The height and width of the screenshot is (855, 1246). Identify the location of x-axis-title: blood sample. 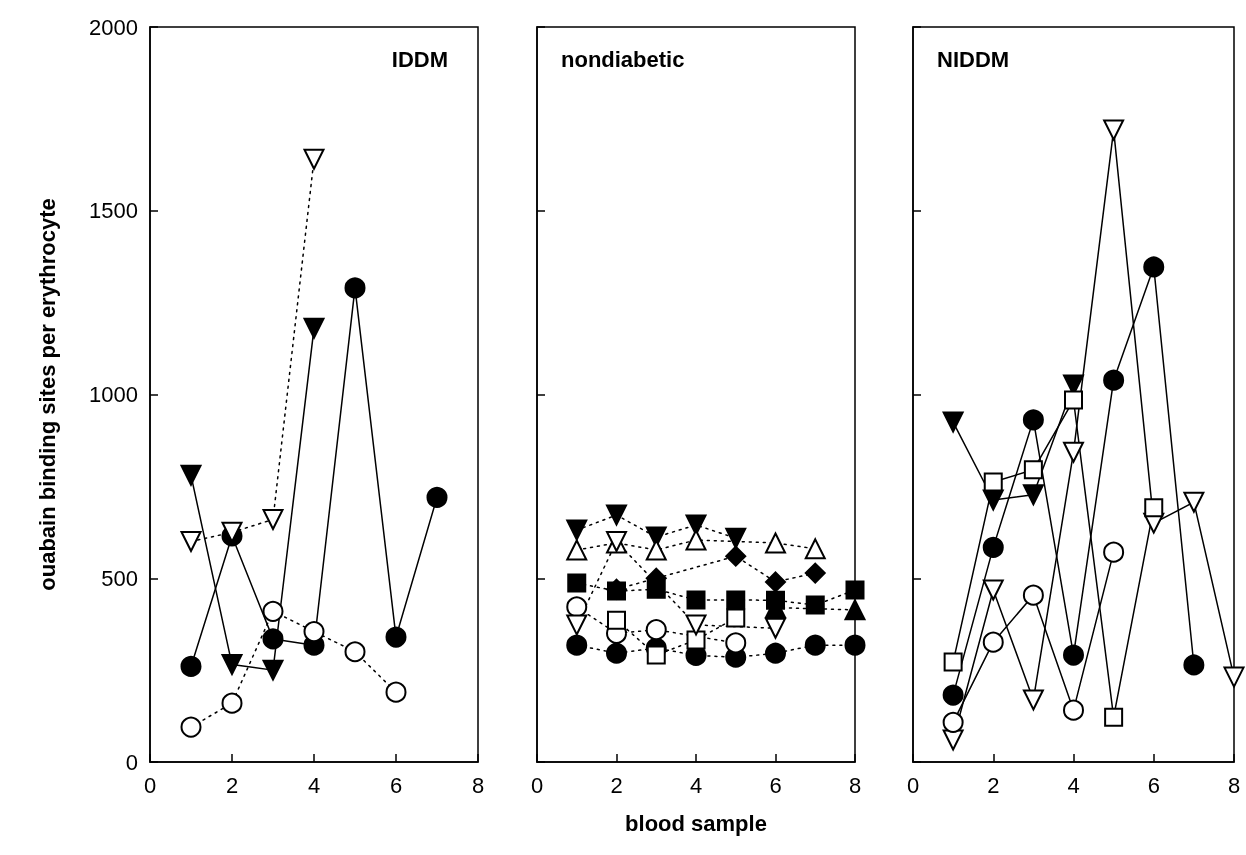
(696, 823).